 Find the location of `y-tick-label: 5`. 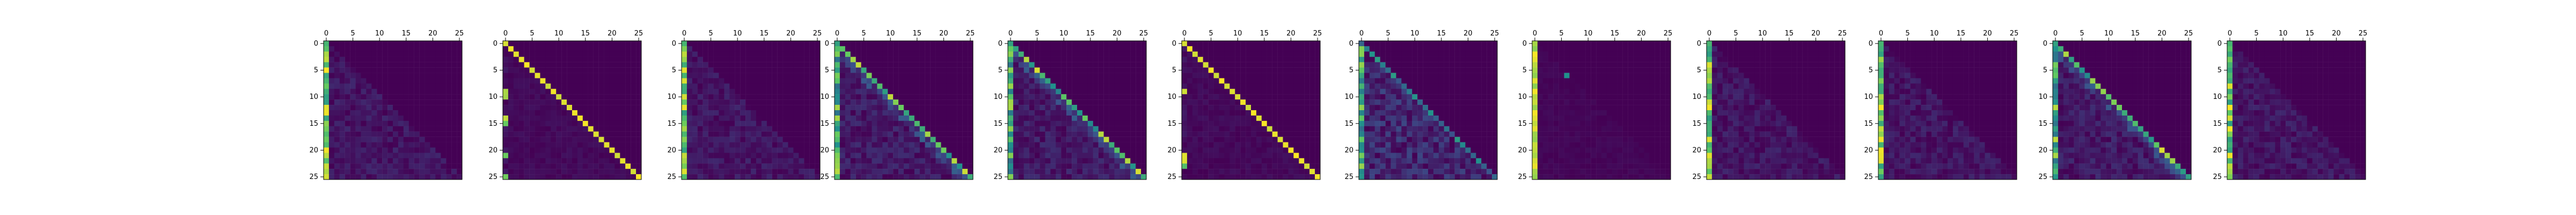

y-tick-label: 5 is located at coordinates (1174, 71).